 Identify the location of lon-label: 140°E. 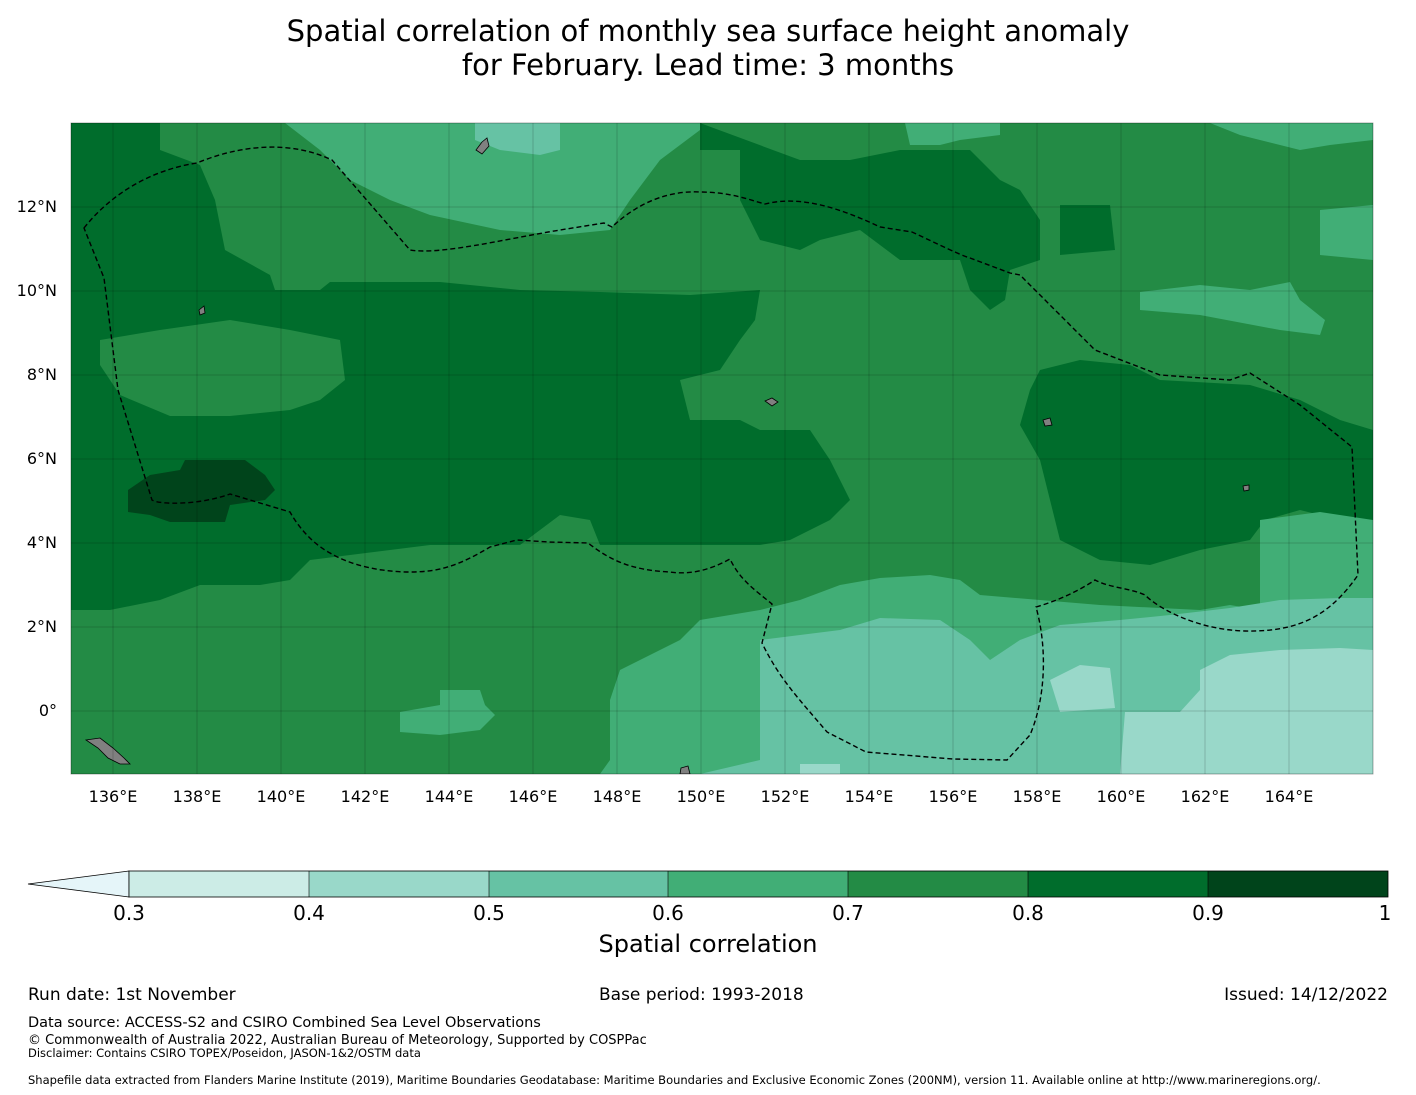
(281, 796).